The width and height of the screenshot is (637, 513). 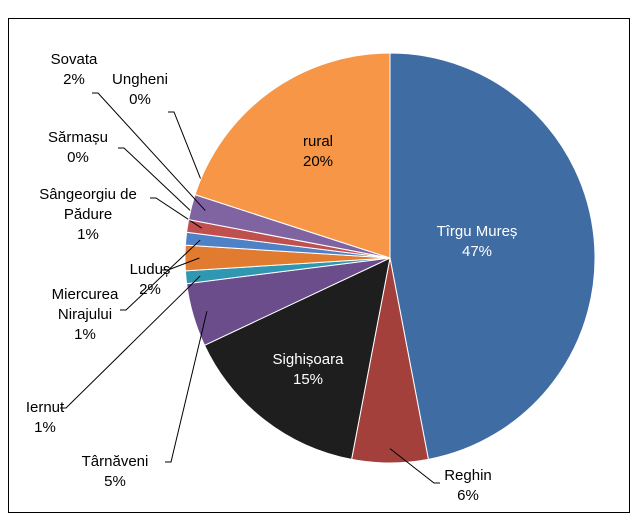 What do you see at coordinates (477, 242) in the screenshot?
I see `slice-label: Tîrgu Mureș 47%` at bounding box center [477, 242].